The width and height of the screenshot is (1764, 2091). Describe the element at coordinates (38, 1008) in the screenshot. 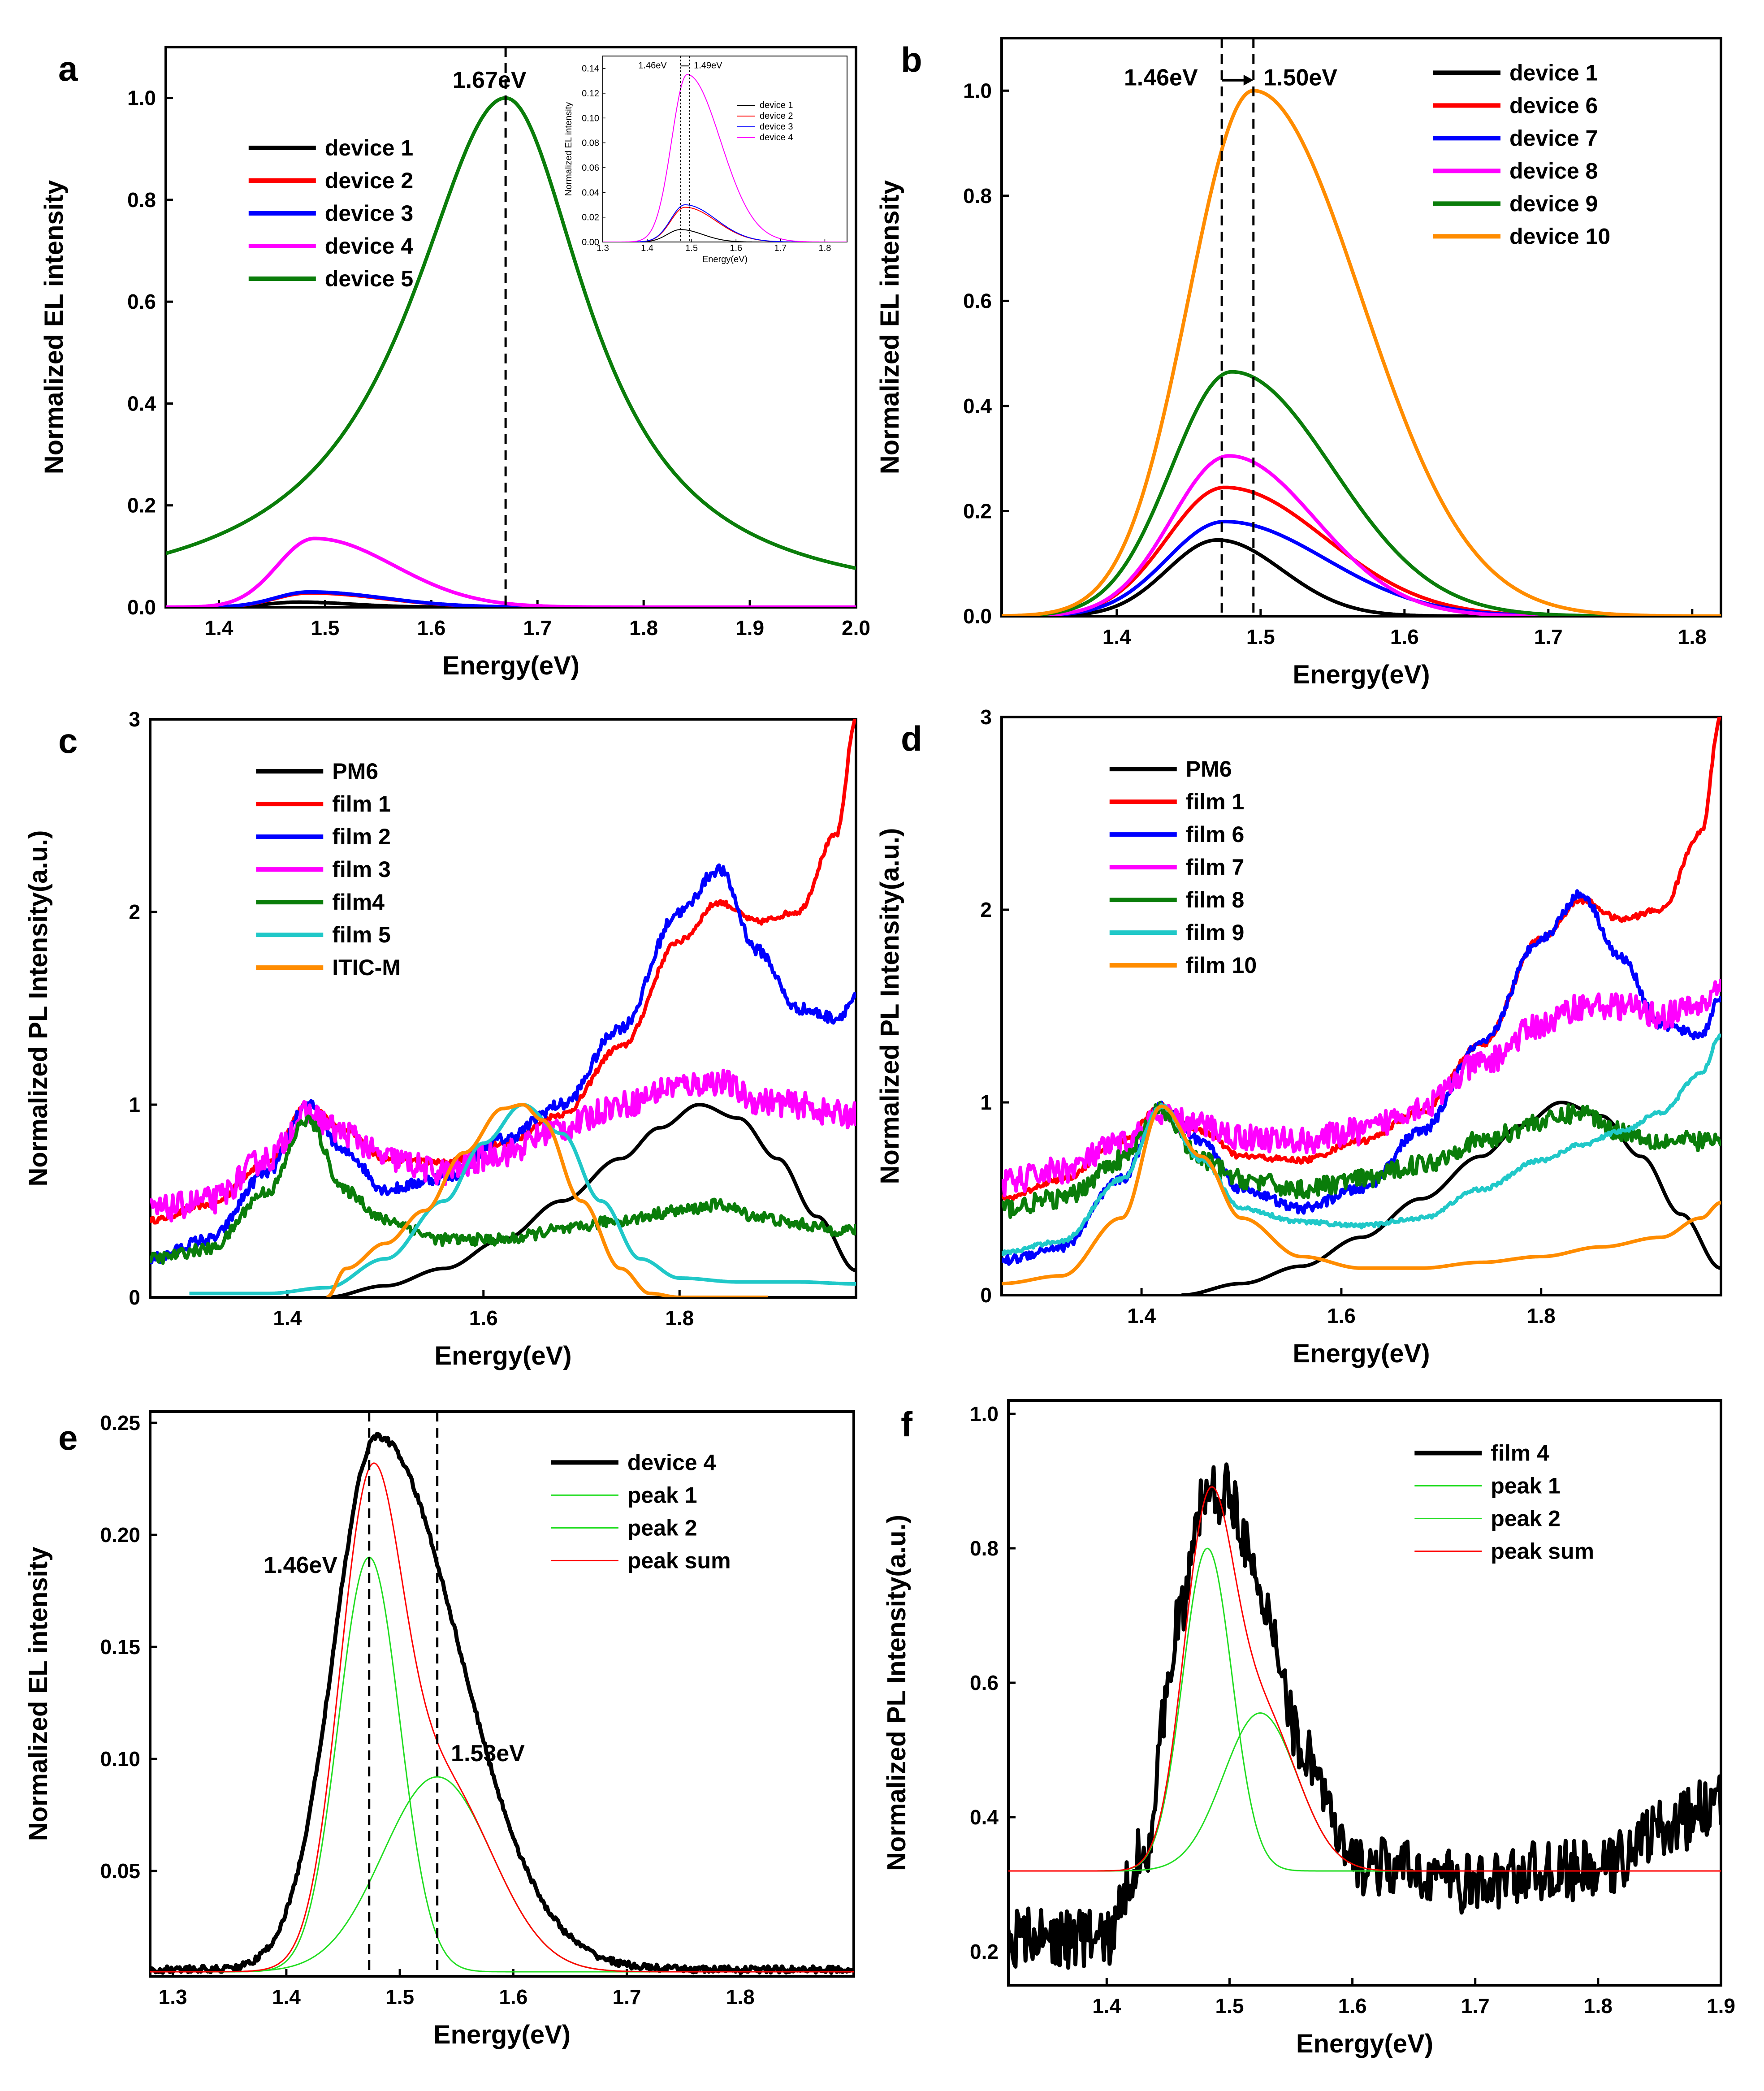

I see `panel-c-y-axis-title: Normalized PL Intensity(a.u.)` at that location.